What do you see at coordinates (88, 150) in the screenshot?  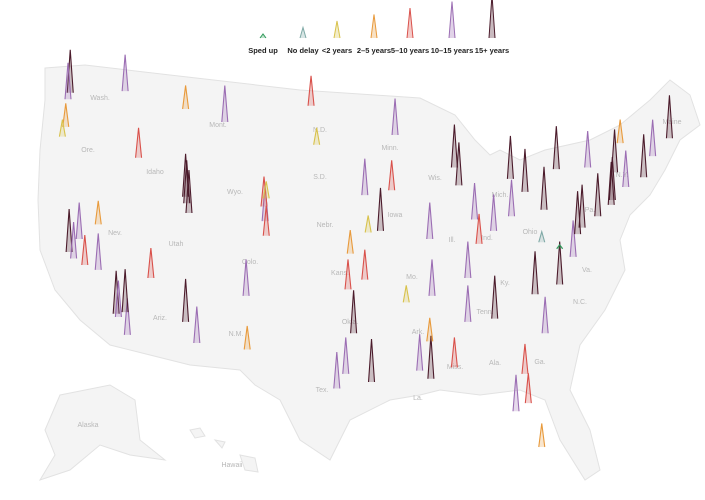 I see `state-label: Ore.` at bounding box center [88, 150].